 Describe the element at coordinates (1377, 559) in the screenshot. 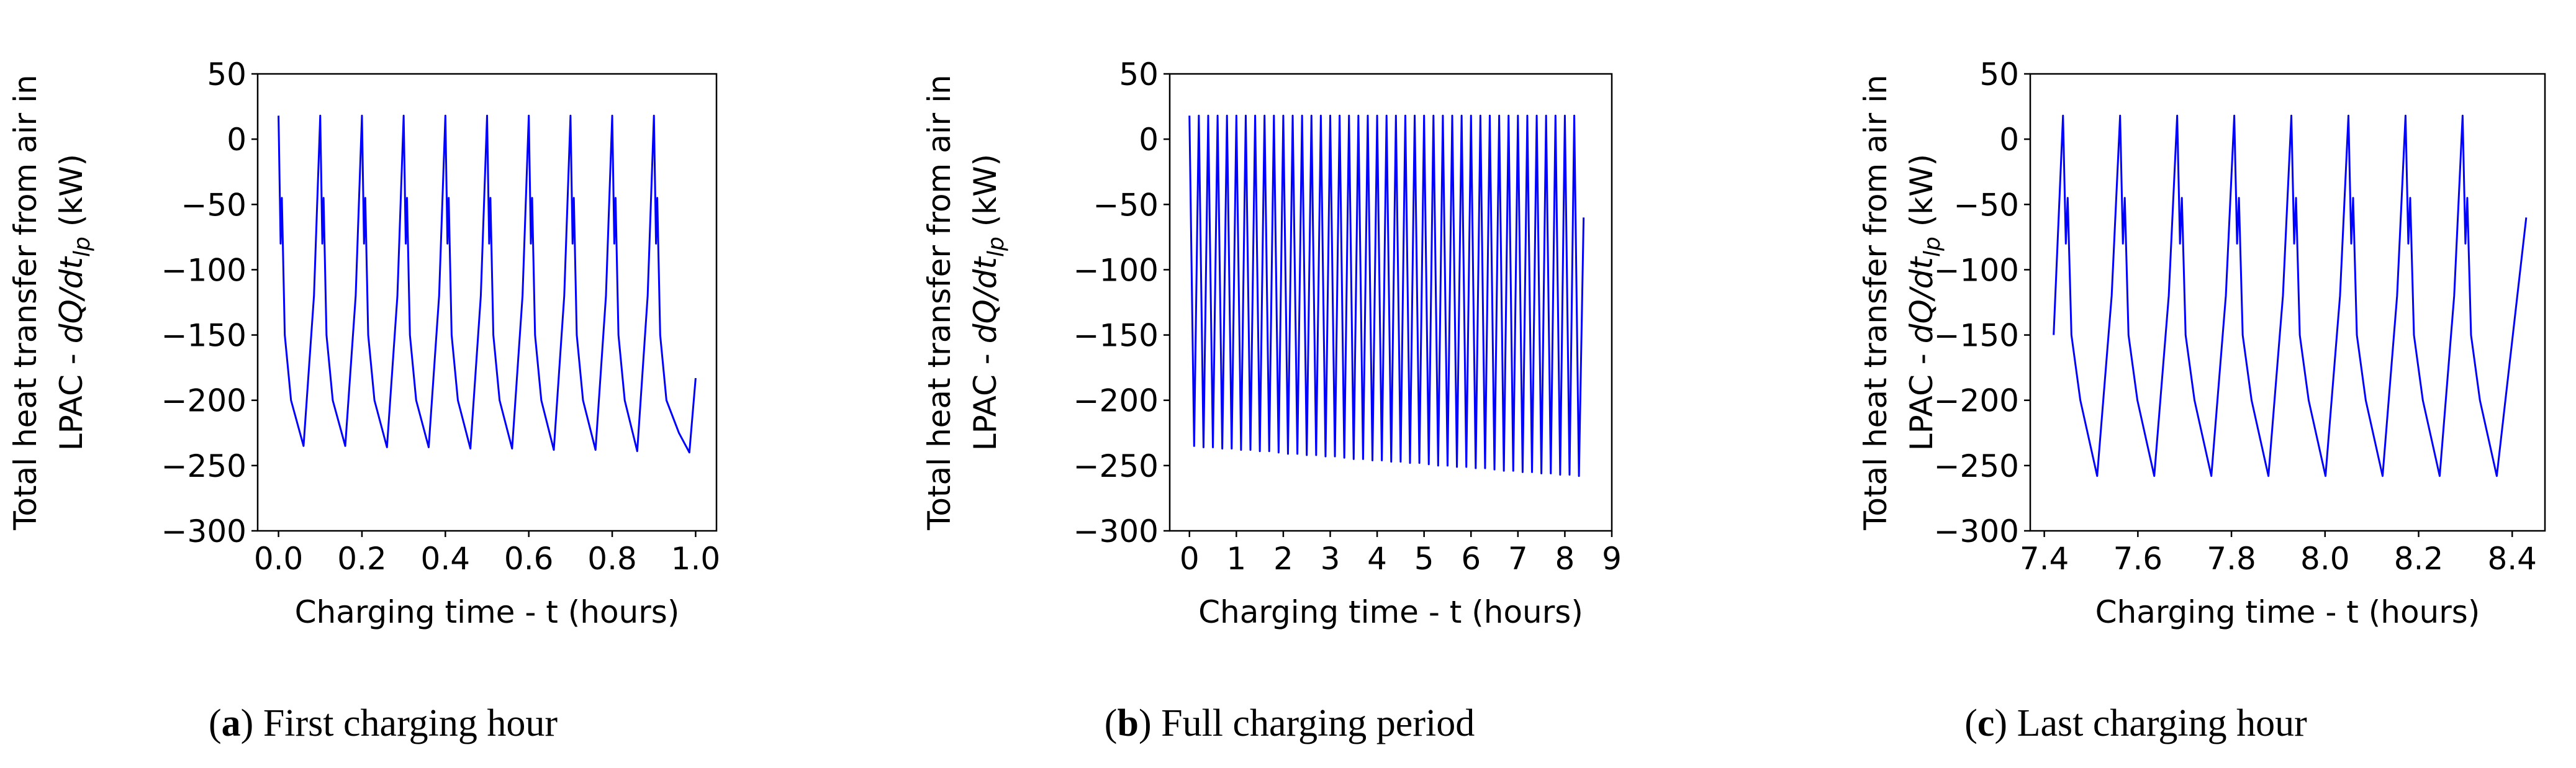

I see `x-tick-label: 4` at that location.